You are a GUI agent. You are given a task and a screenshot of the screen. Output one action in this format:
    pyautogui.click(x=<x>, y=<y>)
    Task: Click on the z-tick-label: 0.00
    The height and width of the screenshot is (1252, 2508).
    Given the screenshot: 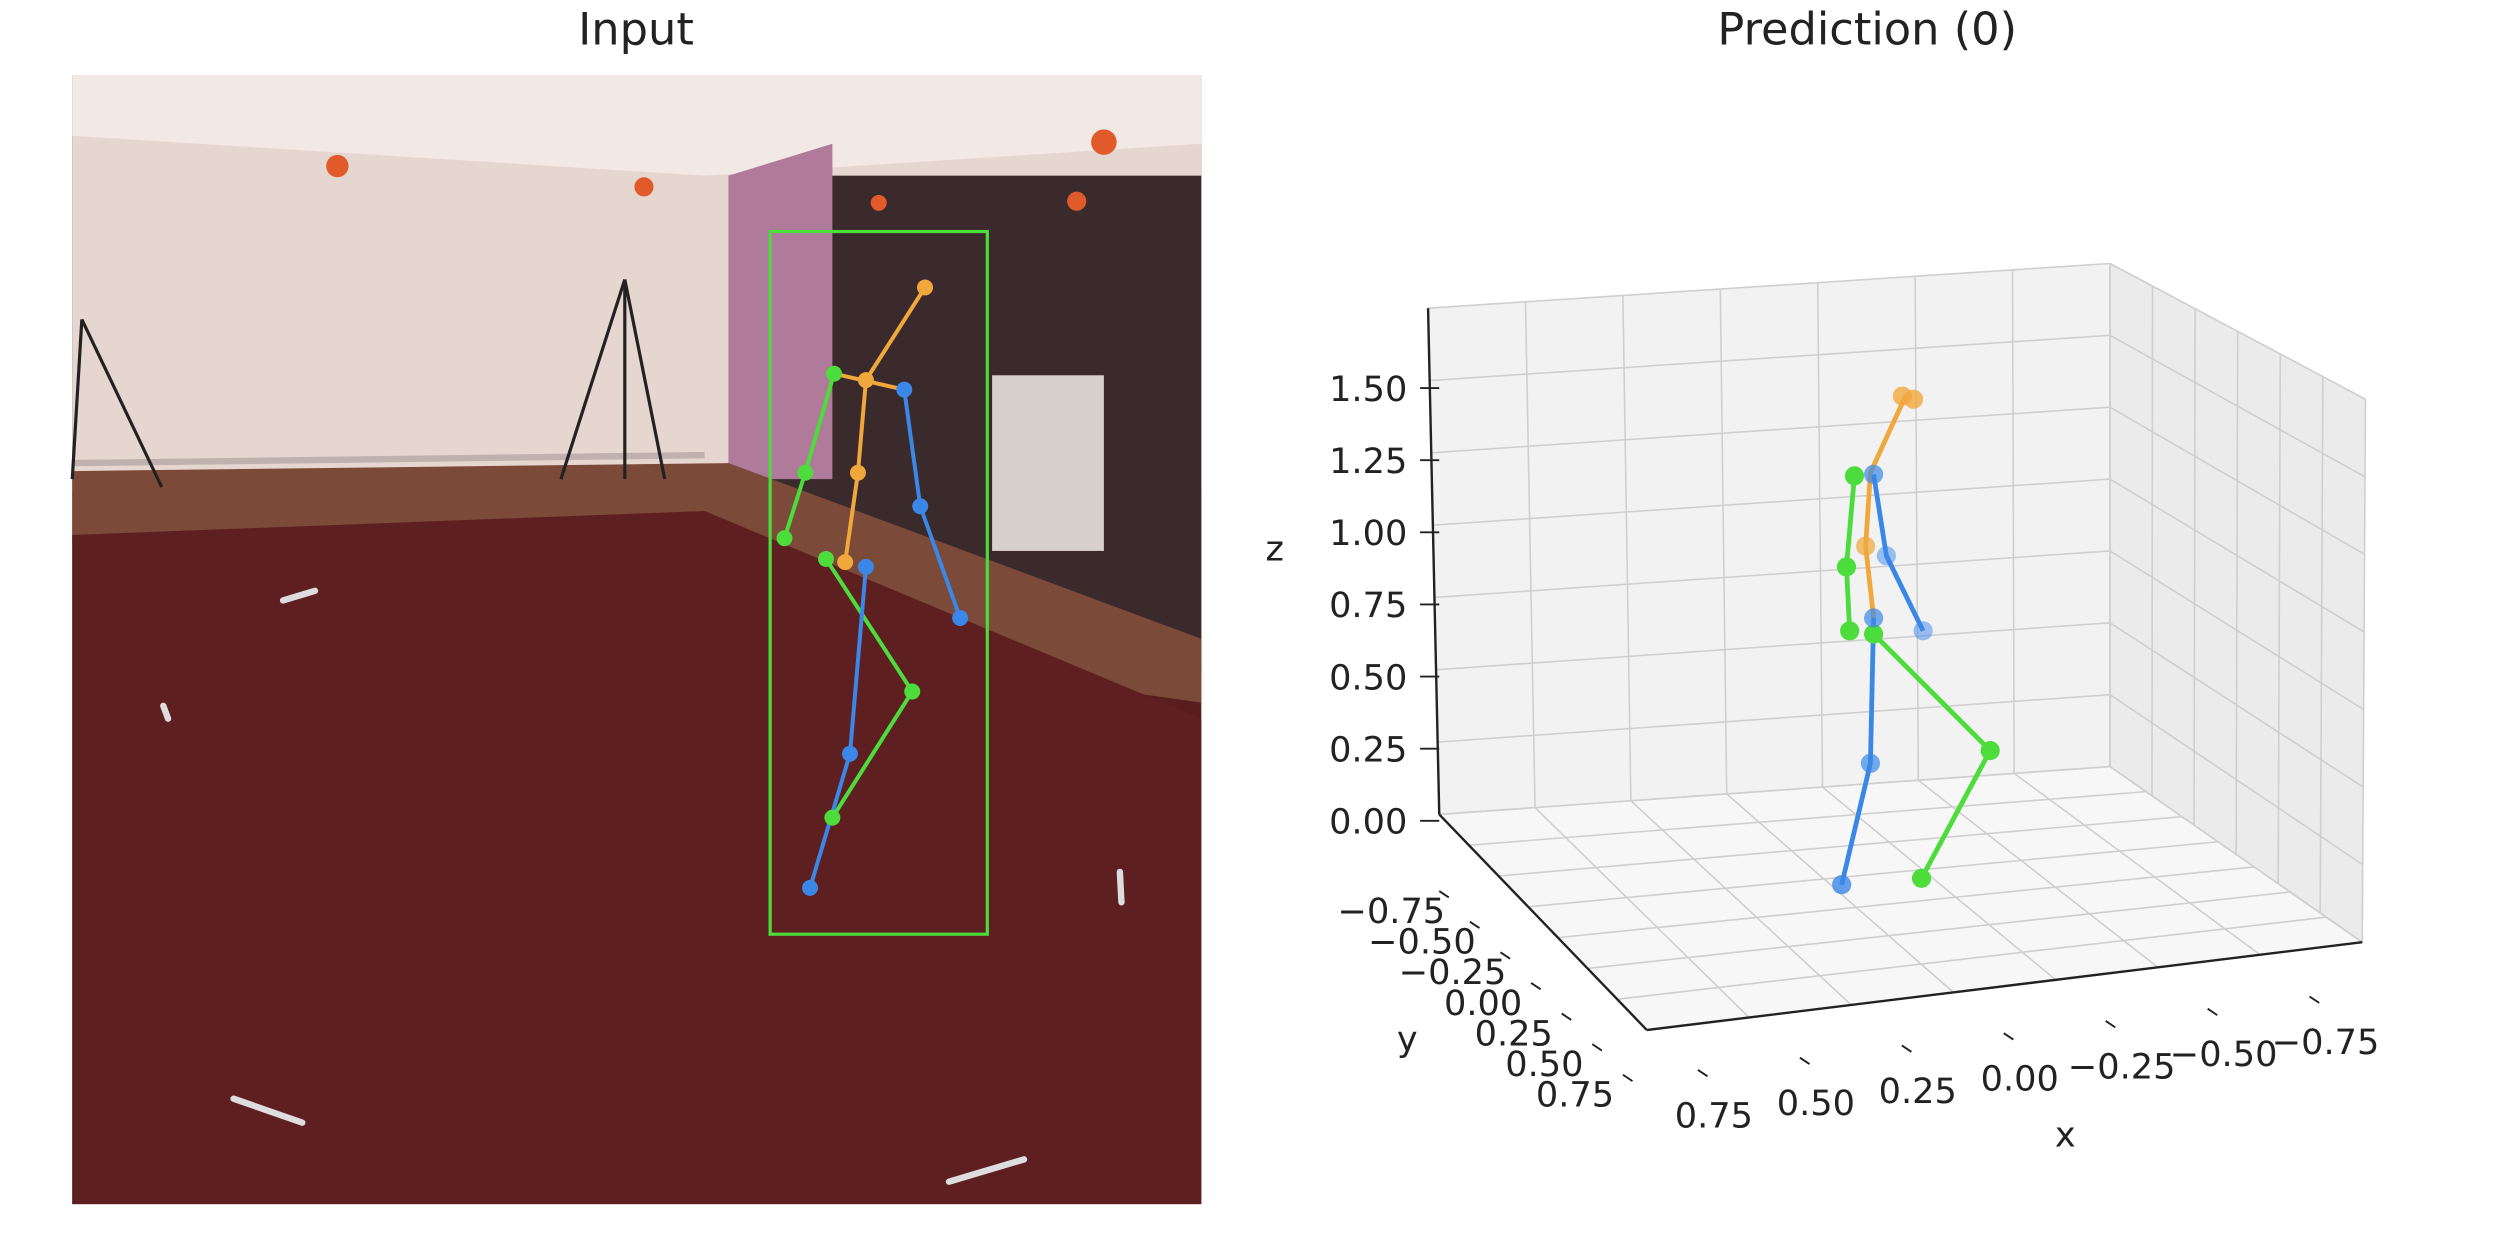 What is the action you would take?
    pyautogui.click(x=1368, y=822)
    